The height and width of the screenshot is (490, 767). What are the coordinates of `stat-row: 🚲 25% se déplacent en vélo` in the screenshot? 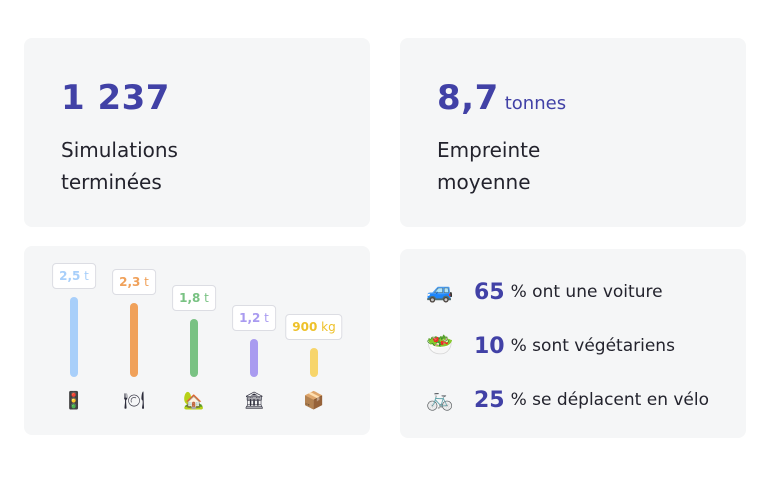 It's located at (567, 400).